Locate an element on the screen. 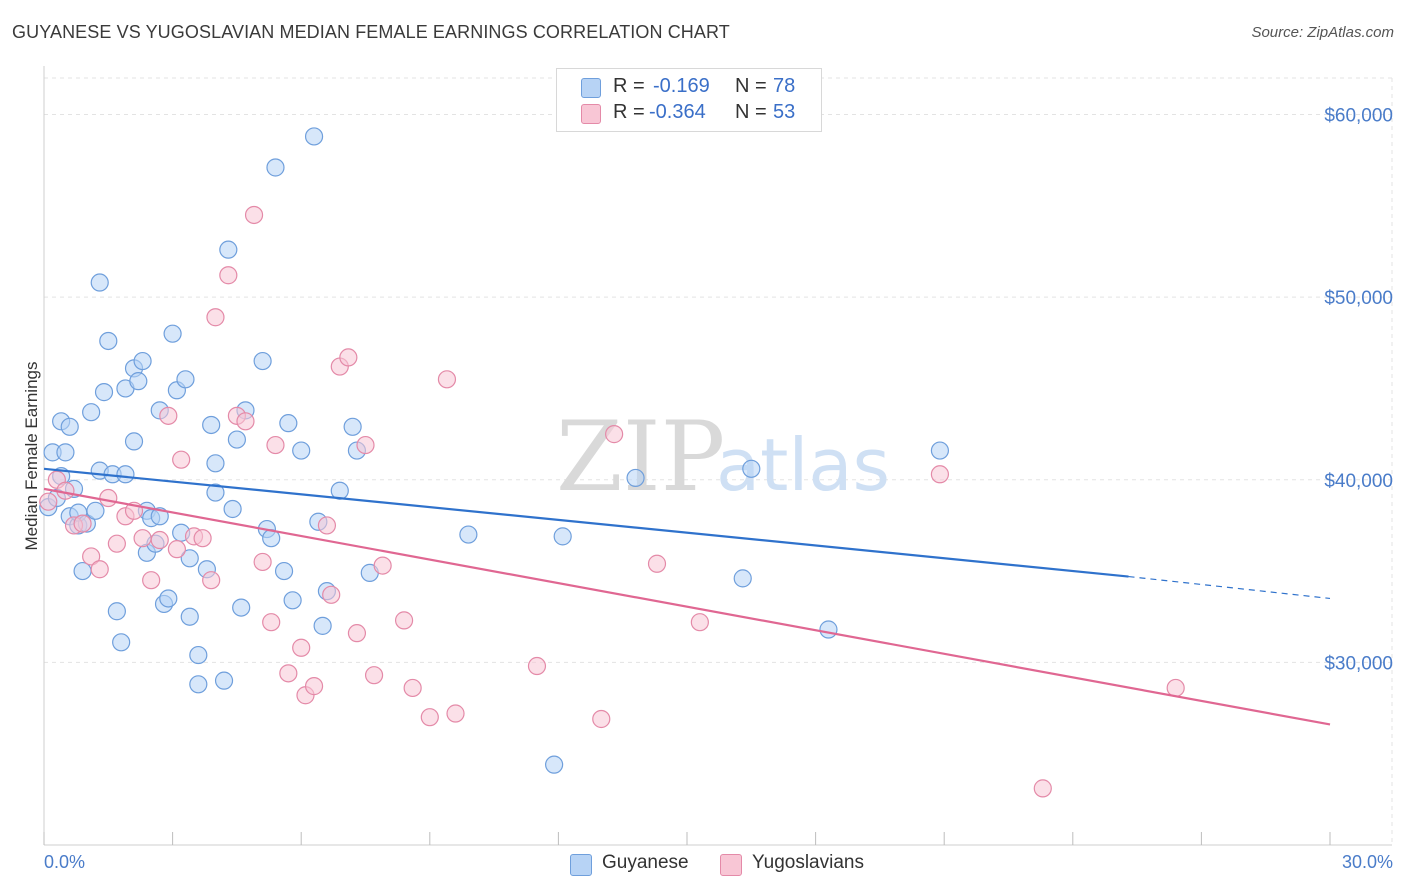 The height and width of the screenshot is (892, 1406). trend-line-guyanese is located at coordinates (586, 522).